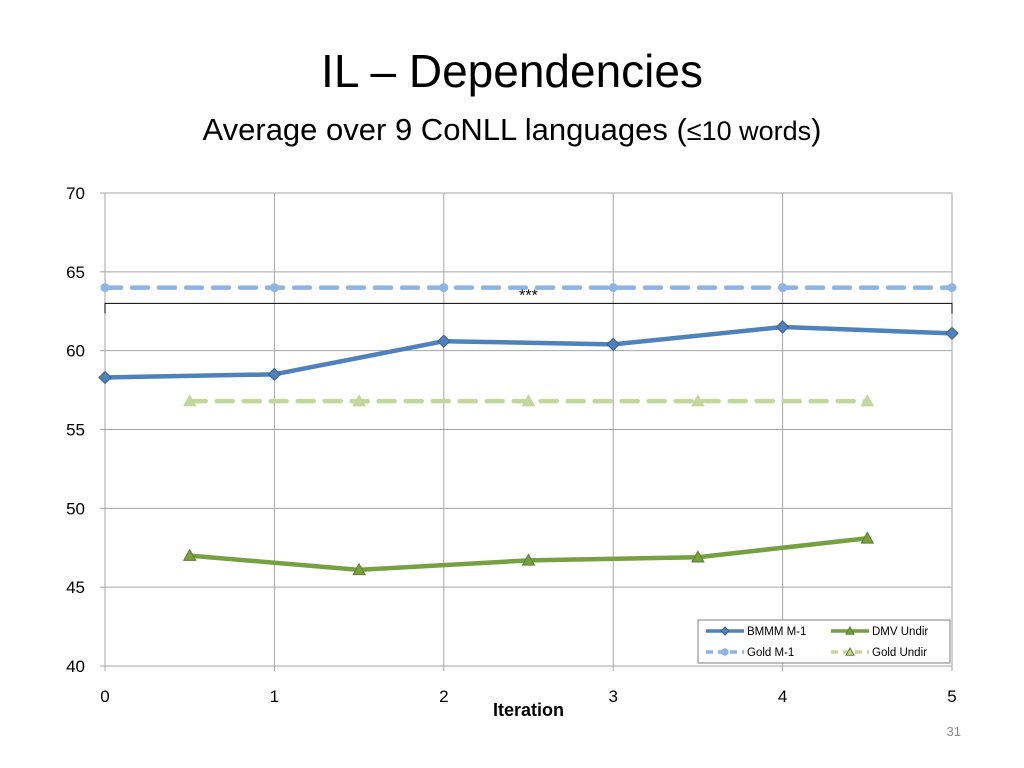 The image size is (1024, 768). Describe the element at coordinates (75, 430) in the screenshot. I see `y-tick-label: 55` at that location.